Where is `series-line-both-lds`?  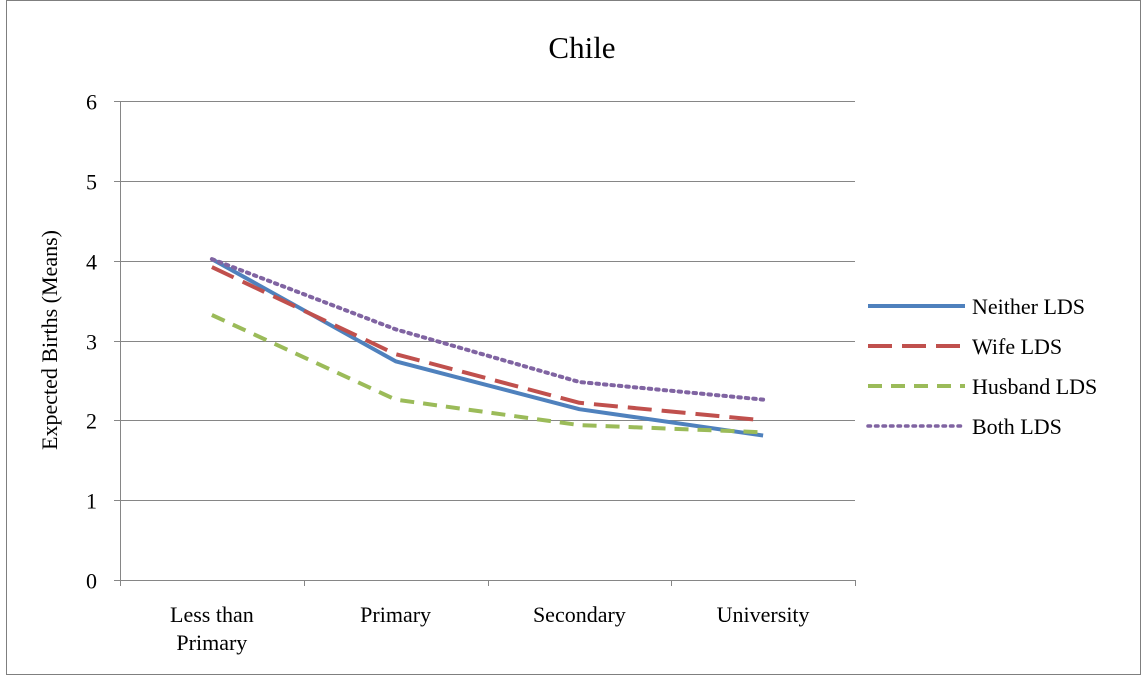
series-line-both-lds is located at coordinates (487, 329).